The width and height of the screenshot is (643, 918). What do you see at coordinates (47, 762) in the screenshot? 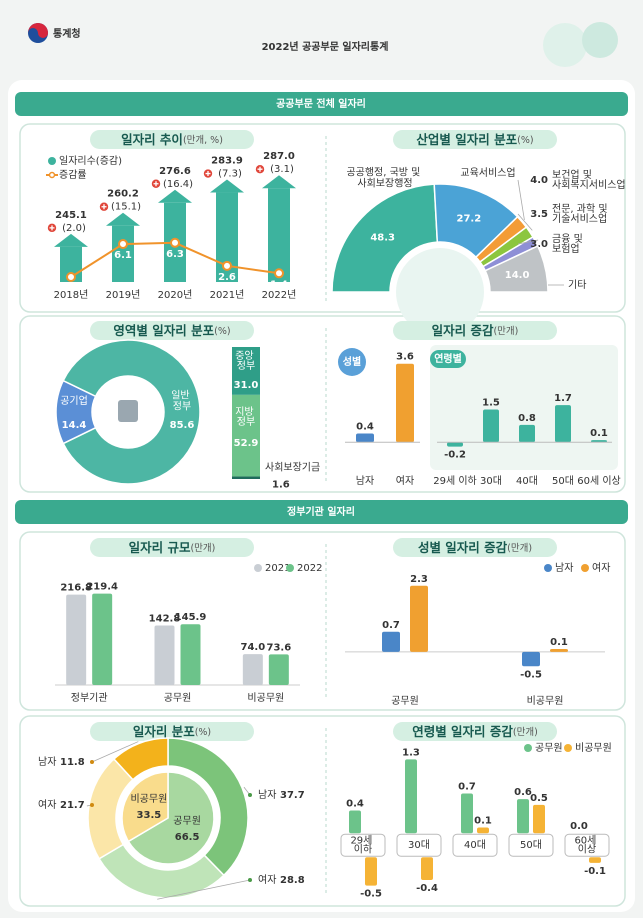
I see `category-label: 남자` at bounding box center [47, 762].